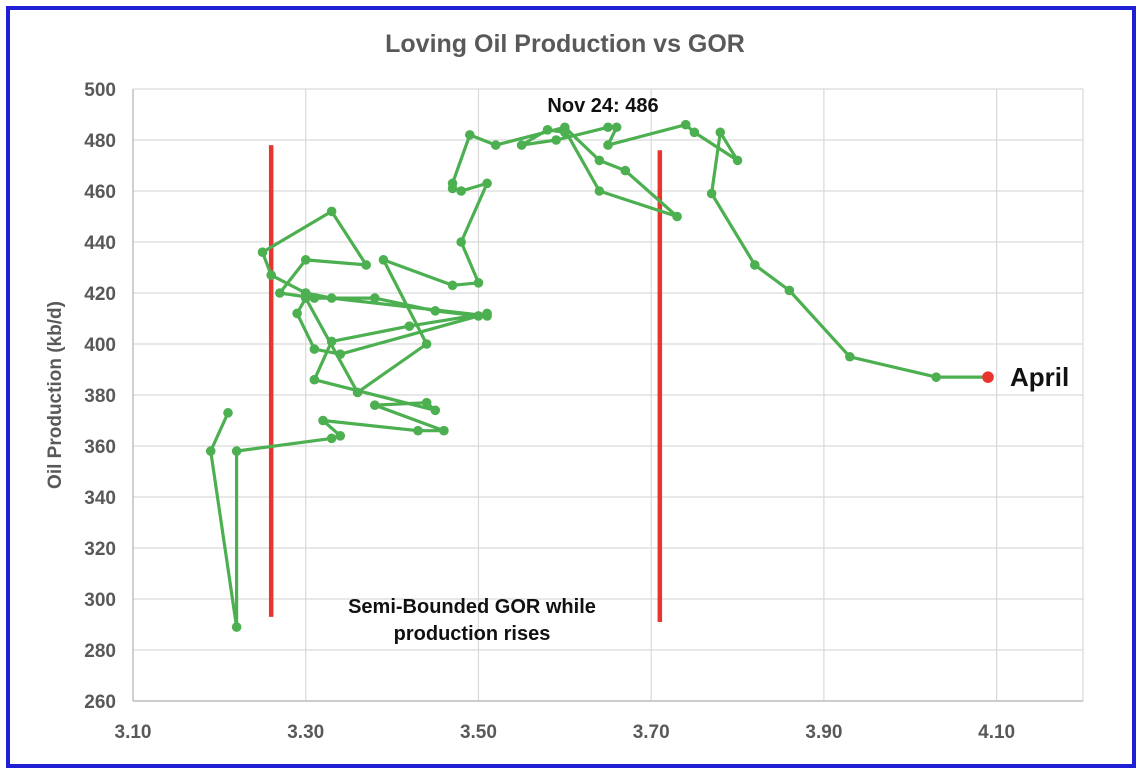  I want to click on y-tick-label: 420, so click(100, 294).